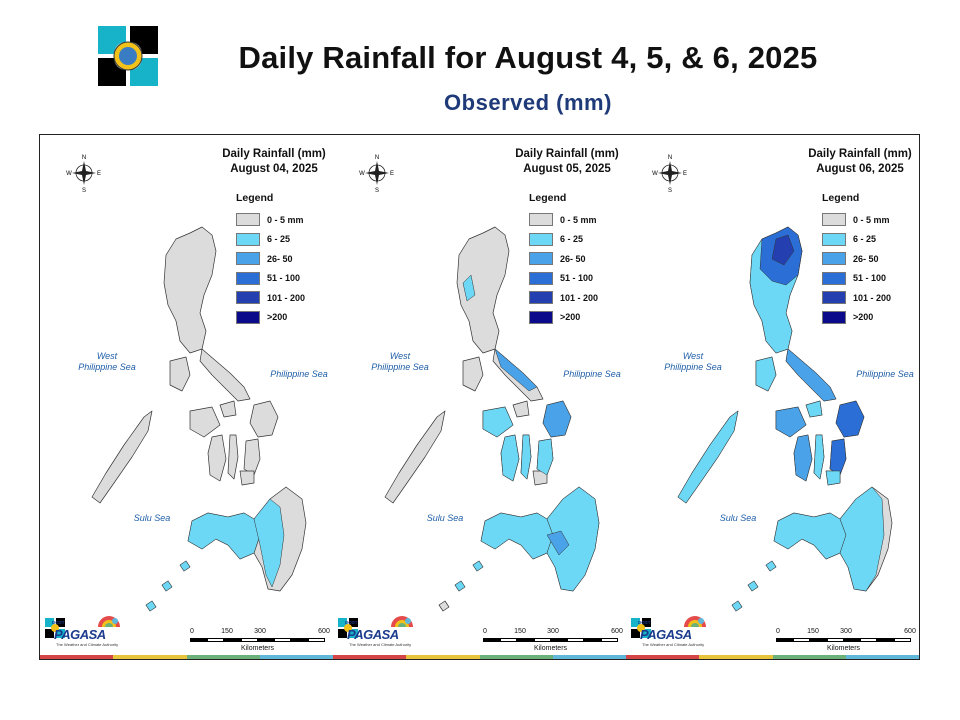 The image size is (960, 720). I want to click on legend-title: Legend, so click(255, 198).